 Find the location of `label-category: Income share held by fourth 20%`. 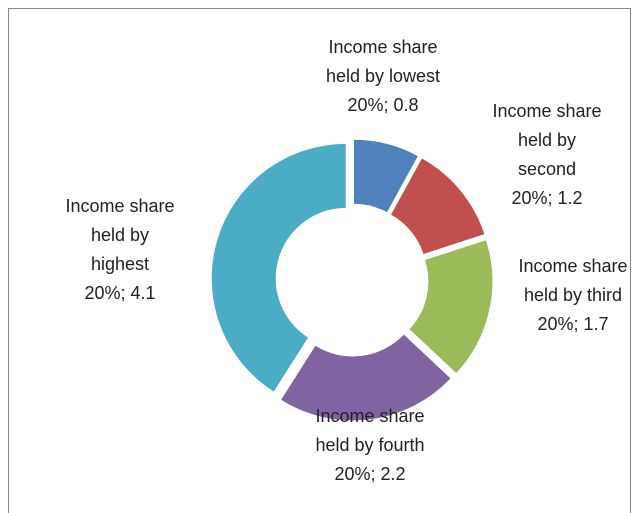

label-category: Income share held by fourth 20% is located at coordinates (370, 445).